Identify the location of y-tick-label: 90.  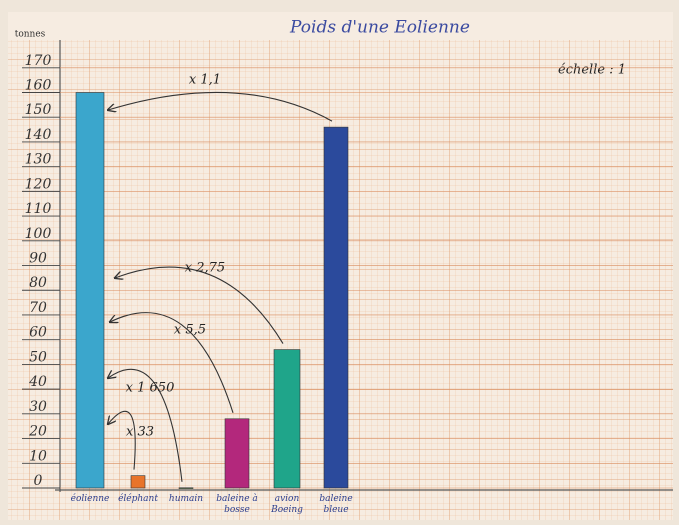
(38, 259).